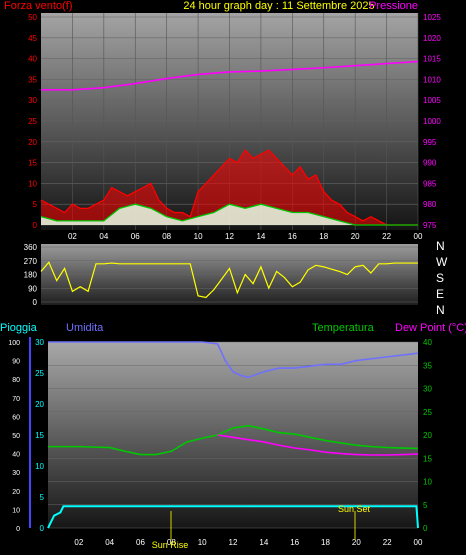  What do you see at coordinates (440, 246) in the screenshot?
I see `compass-label: N` at bounding box center [440, 246].